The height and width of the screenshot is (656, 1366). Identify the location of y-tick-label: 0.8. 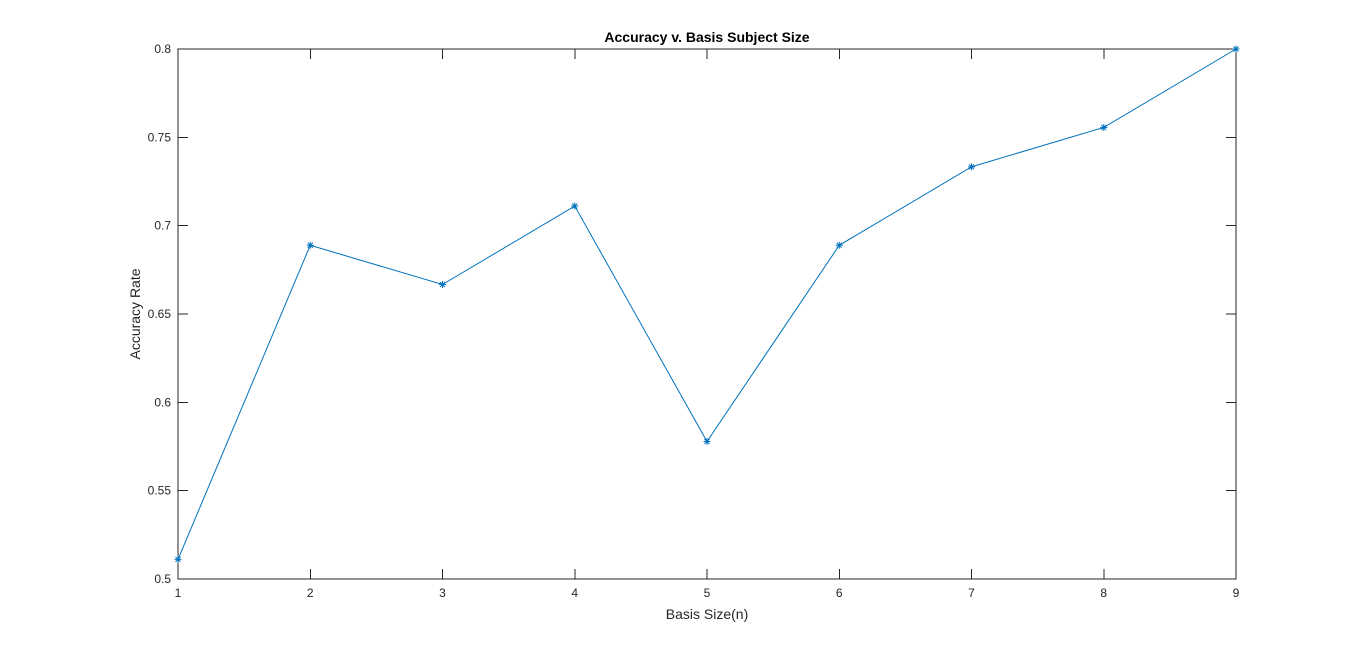
(162, 49).